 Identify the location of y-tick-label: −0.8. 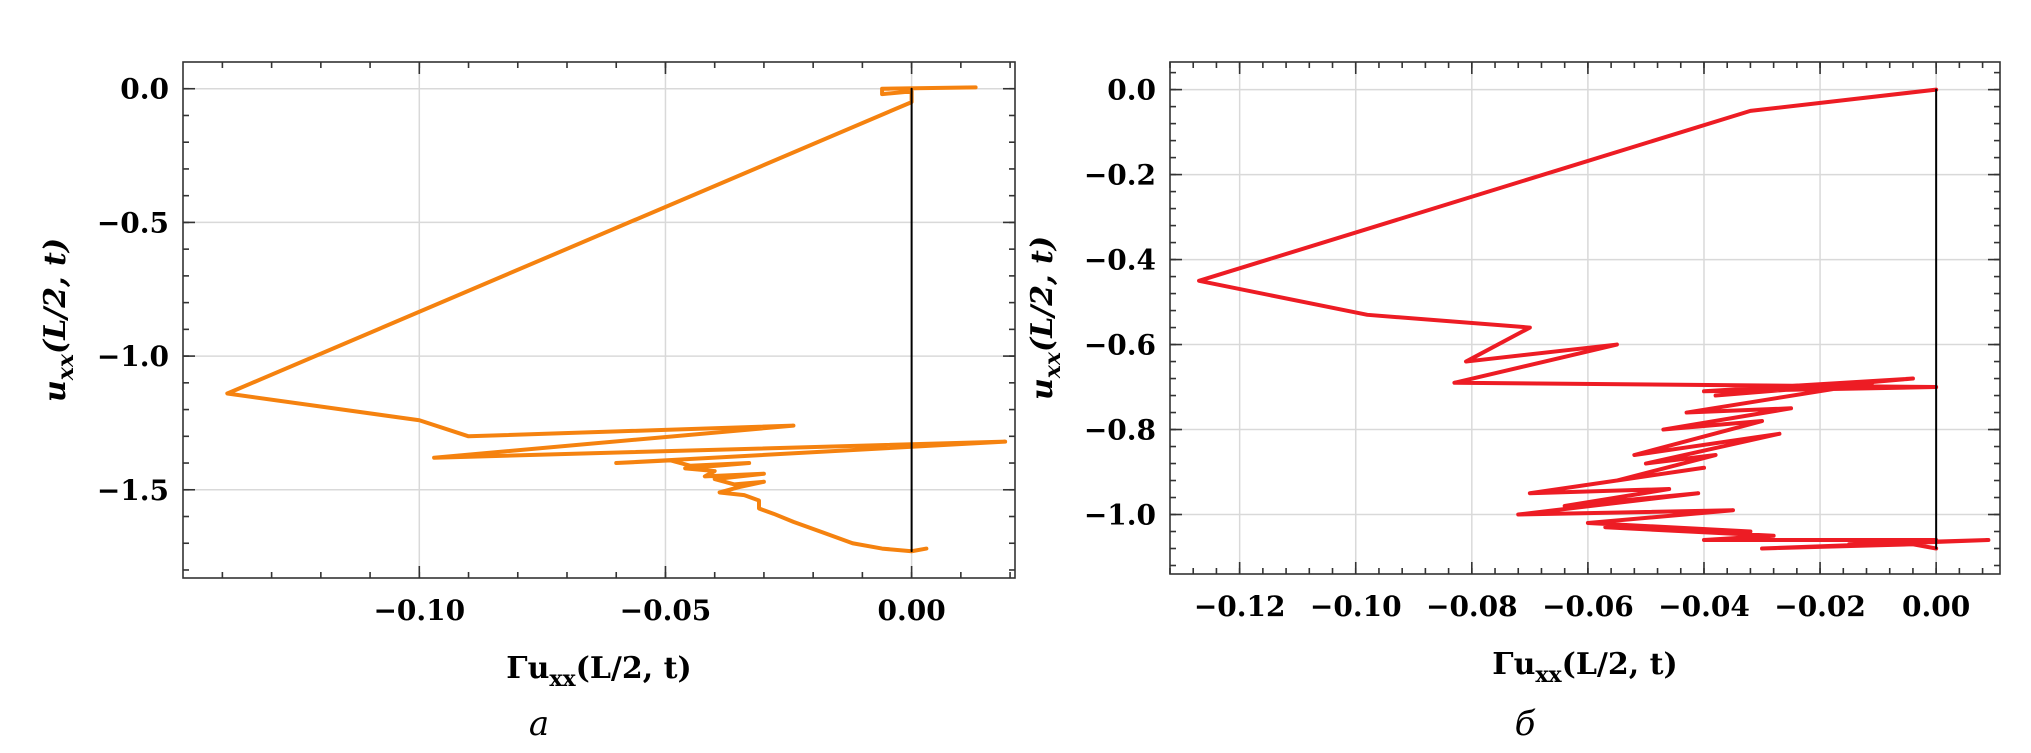
(1120, 430).